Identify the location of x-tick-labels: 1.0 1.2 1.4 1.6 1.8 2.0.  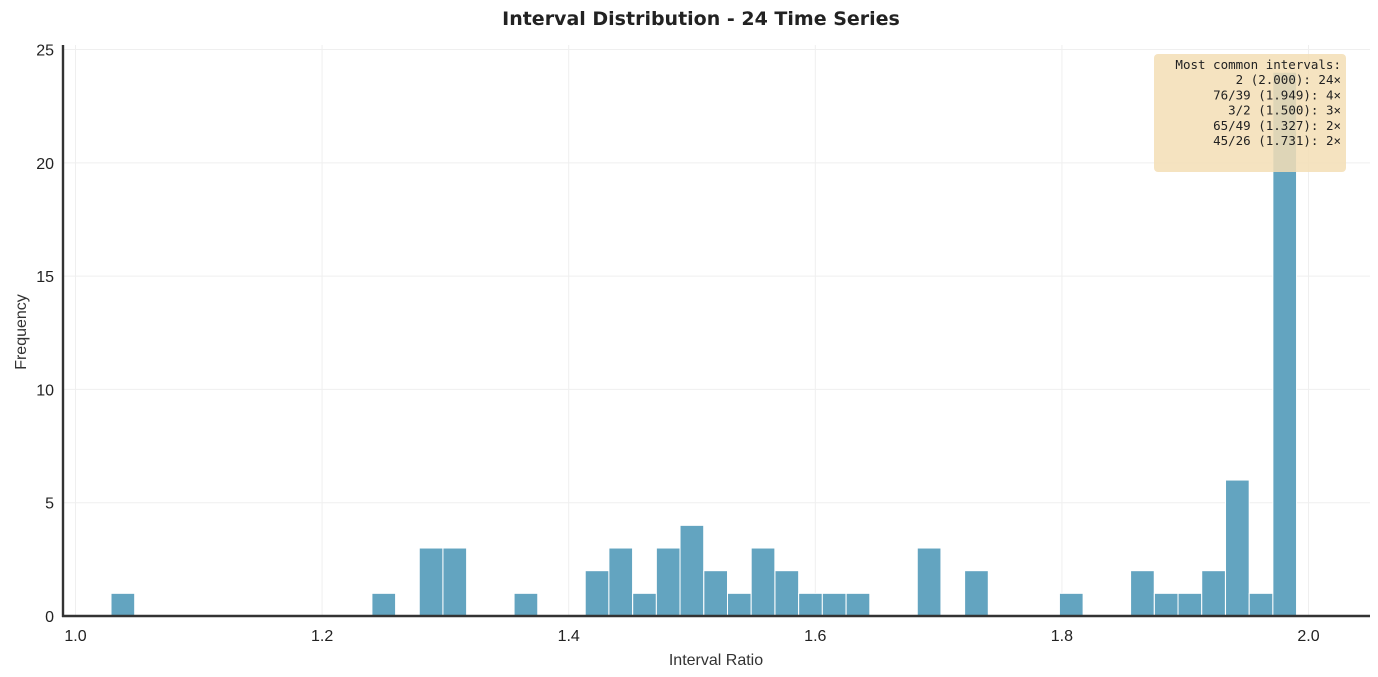
(691, 636).